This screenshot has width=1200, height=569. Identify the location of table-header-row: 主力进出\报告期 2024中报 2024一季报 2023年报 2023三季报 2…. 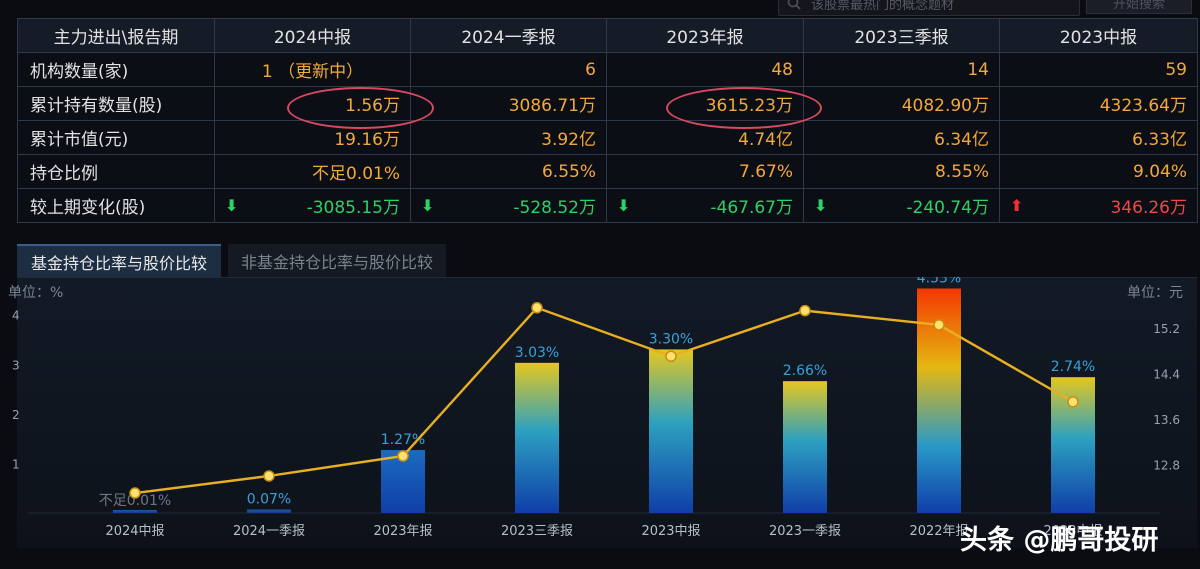
(607, 35).